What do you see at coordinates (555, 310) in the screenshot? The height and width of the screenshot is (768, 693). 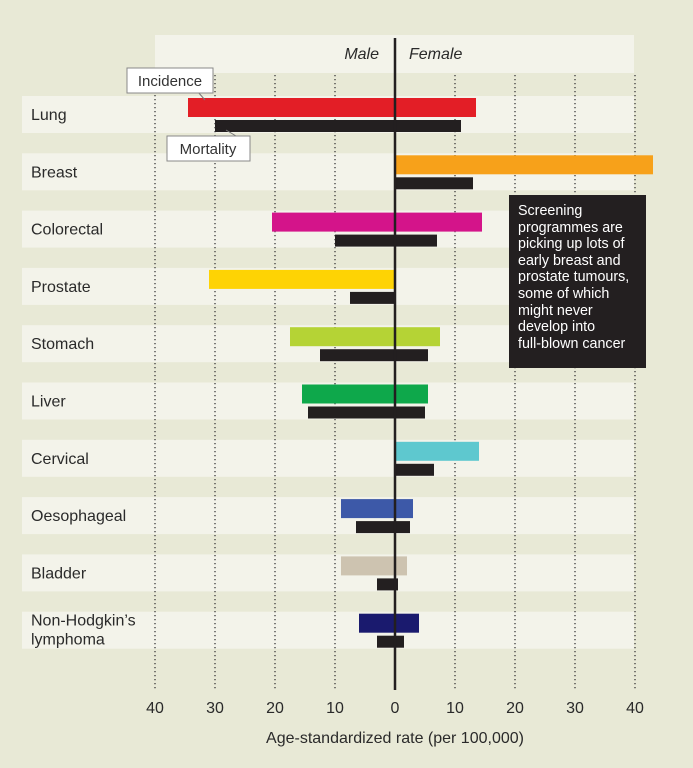 I see `note-line: might never` at bounding box center [555, 310].